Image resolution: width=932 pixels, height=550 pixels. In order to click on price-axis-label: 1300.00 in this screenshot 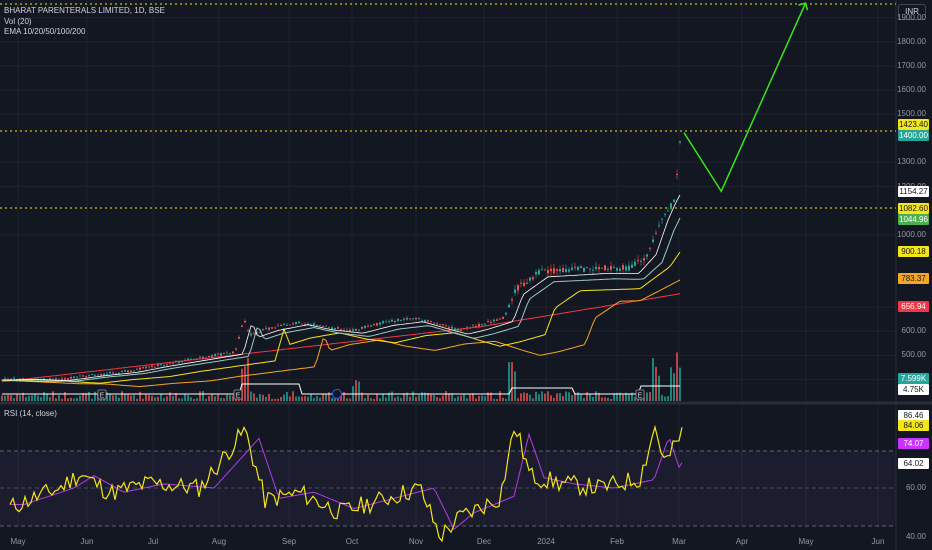, I will do `click(911, 162)`.